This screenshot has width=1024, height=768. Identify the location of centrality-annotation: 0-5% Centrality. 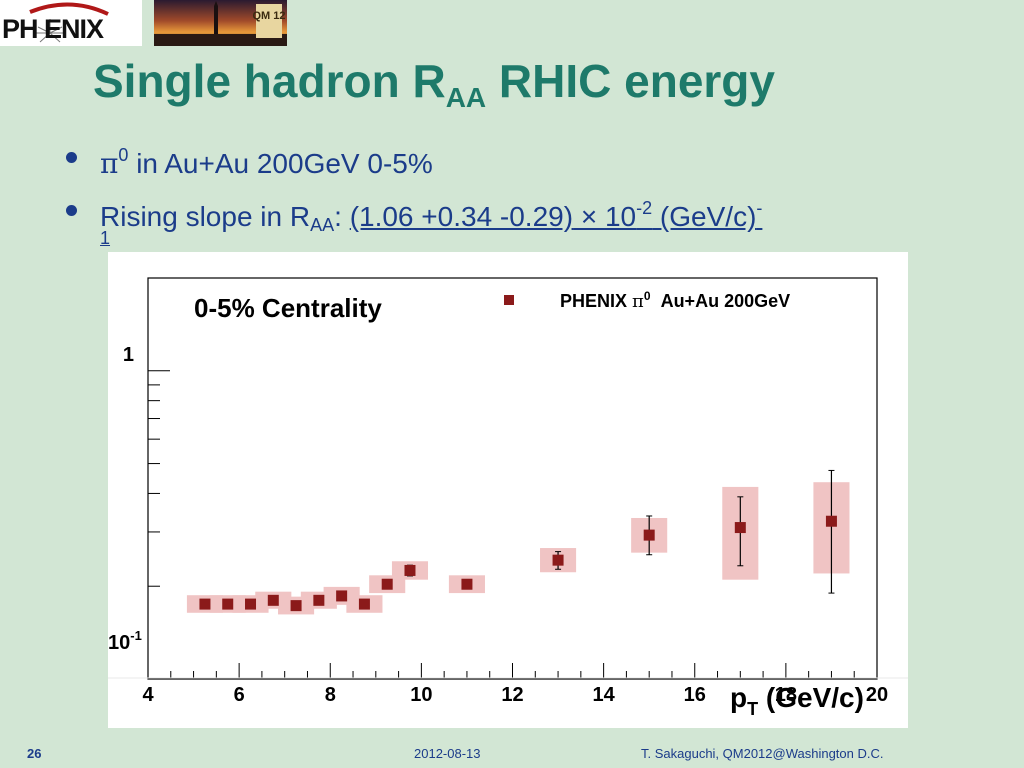
(288, 308).